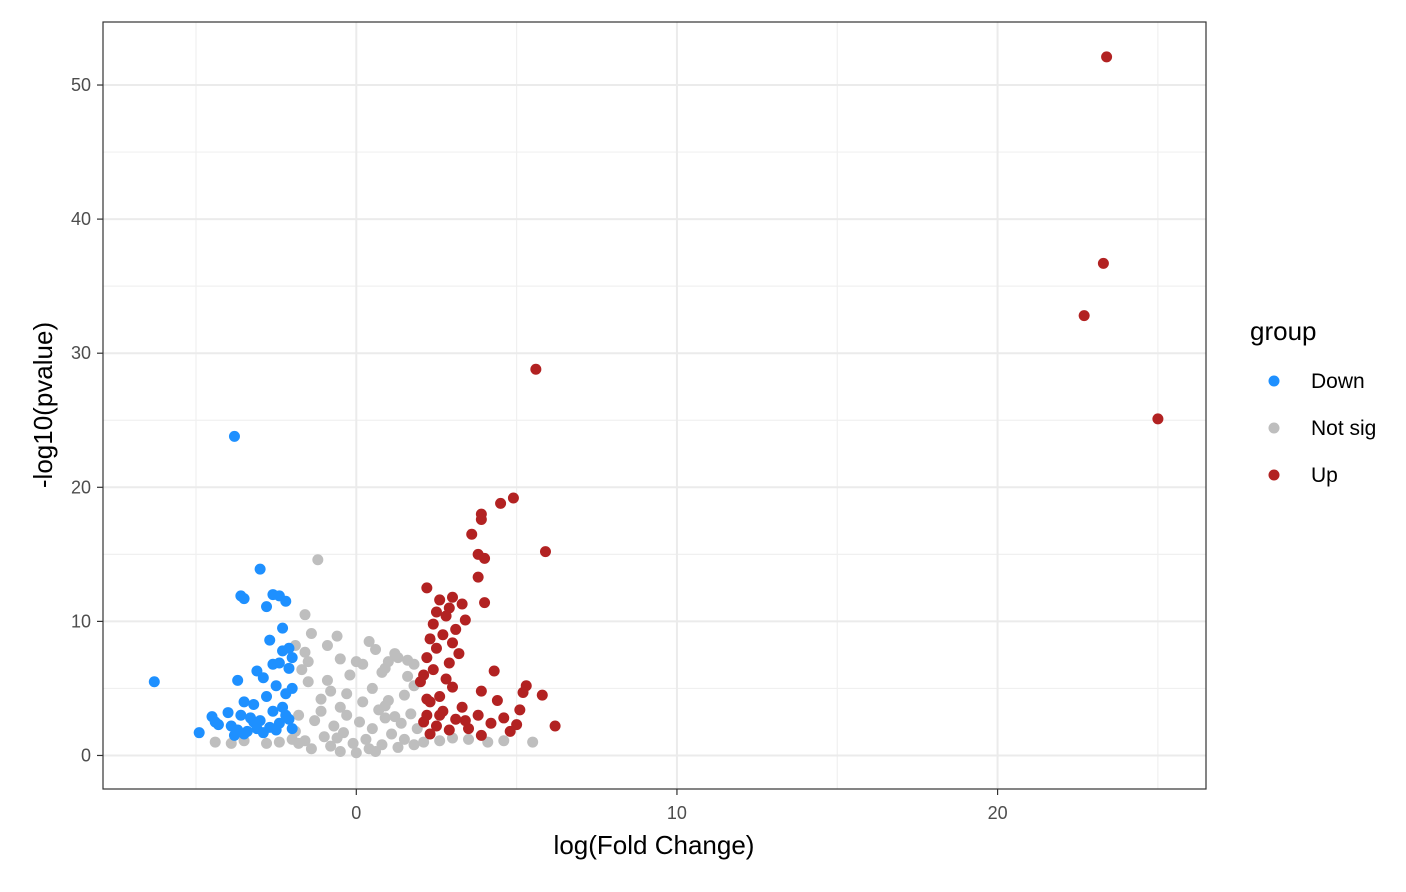 This screenshot has width=1406, height=892. Describe the element at coordinates (81, 85) in the screenshot. I see `y-tick-label: 50` at that location.